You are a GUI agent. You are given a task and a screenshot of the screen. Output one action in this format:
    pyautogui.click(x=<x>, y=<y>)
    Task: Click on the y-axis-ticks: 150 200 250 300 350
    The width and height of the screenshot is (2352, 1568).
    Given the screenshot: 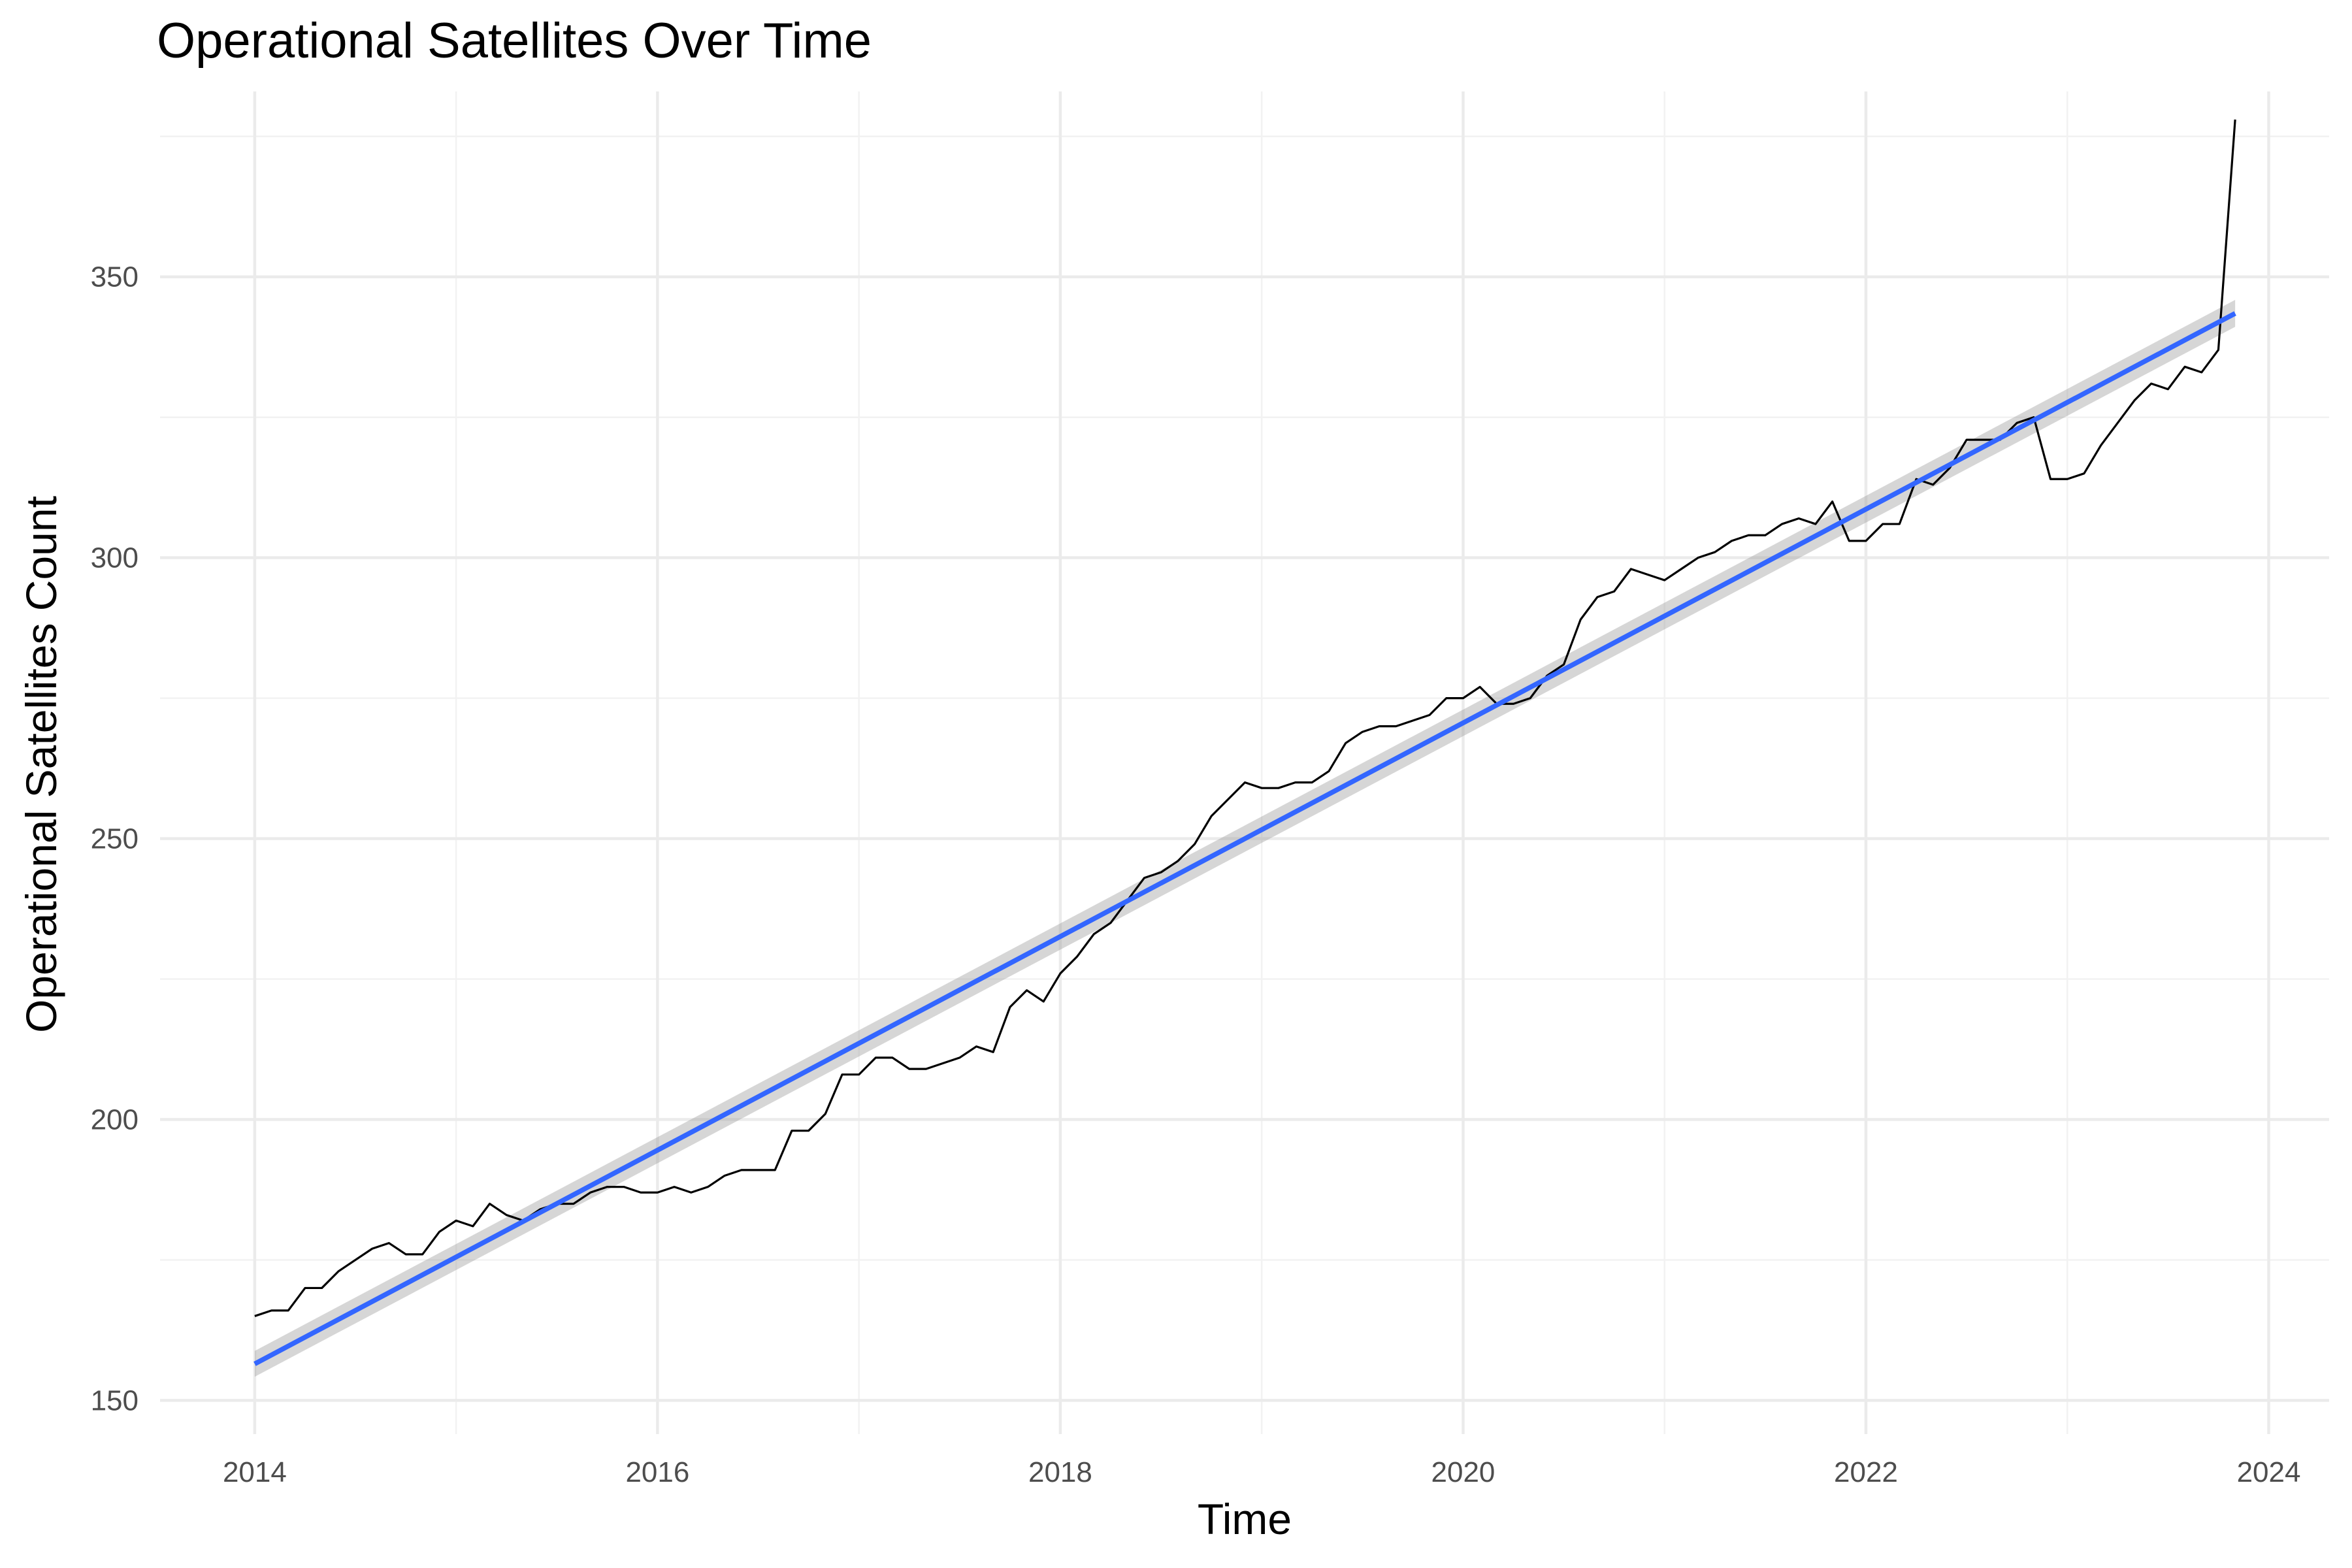 What is the action you would take?
    pyautogui.click(x=115, y=839)
    